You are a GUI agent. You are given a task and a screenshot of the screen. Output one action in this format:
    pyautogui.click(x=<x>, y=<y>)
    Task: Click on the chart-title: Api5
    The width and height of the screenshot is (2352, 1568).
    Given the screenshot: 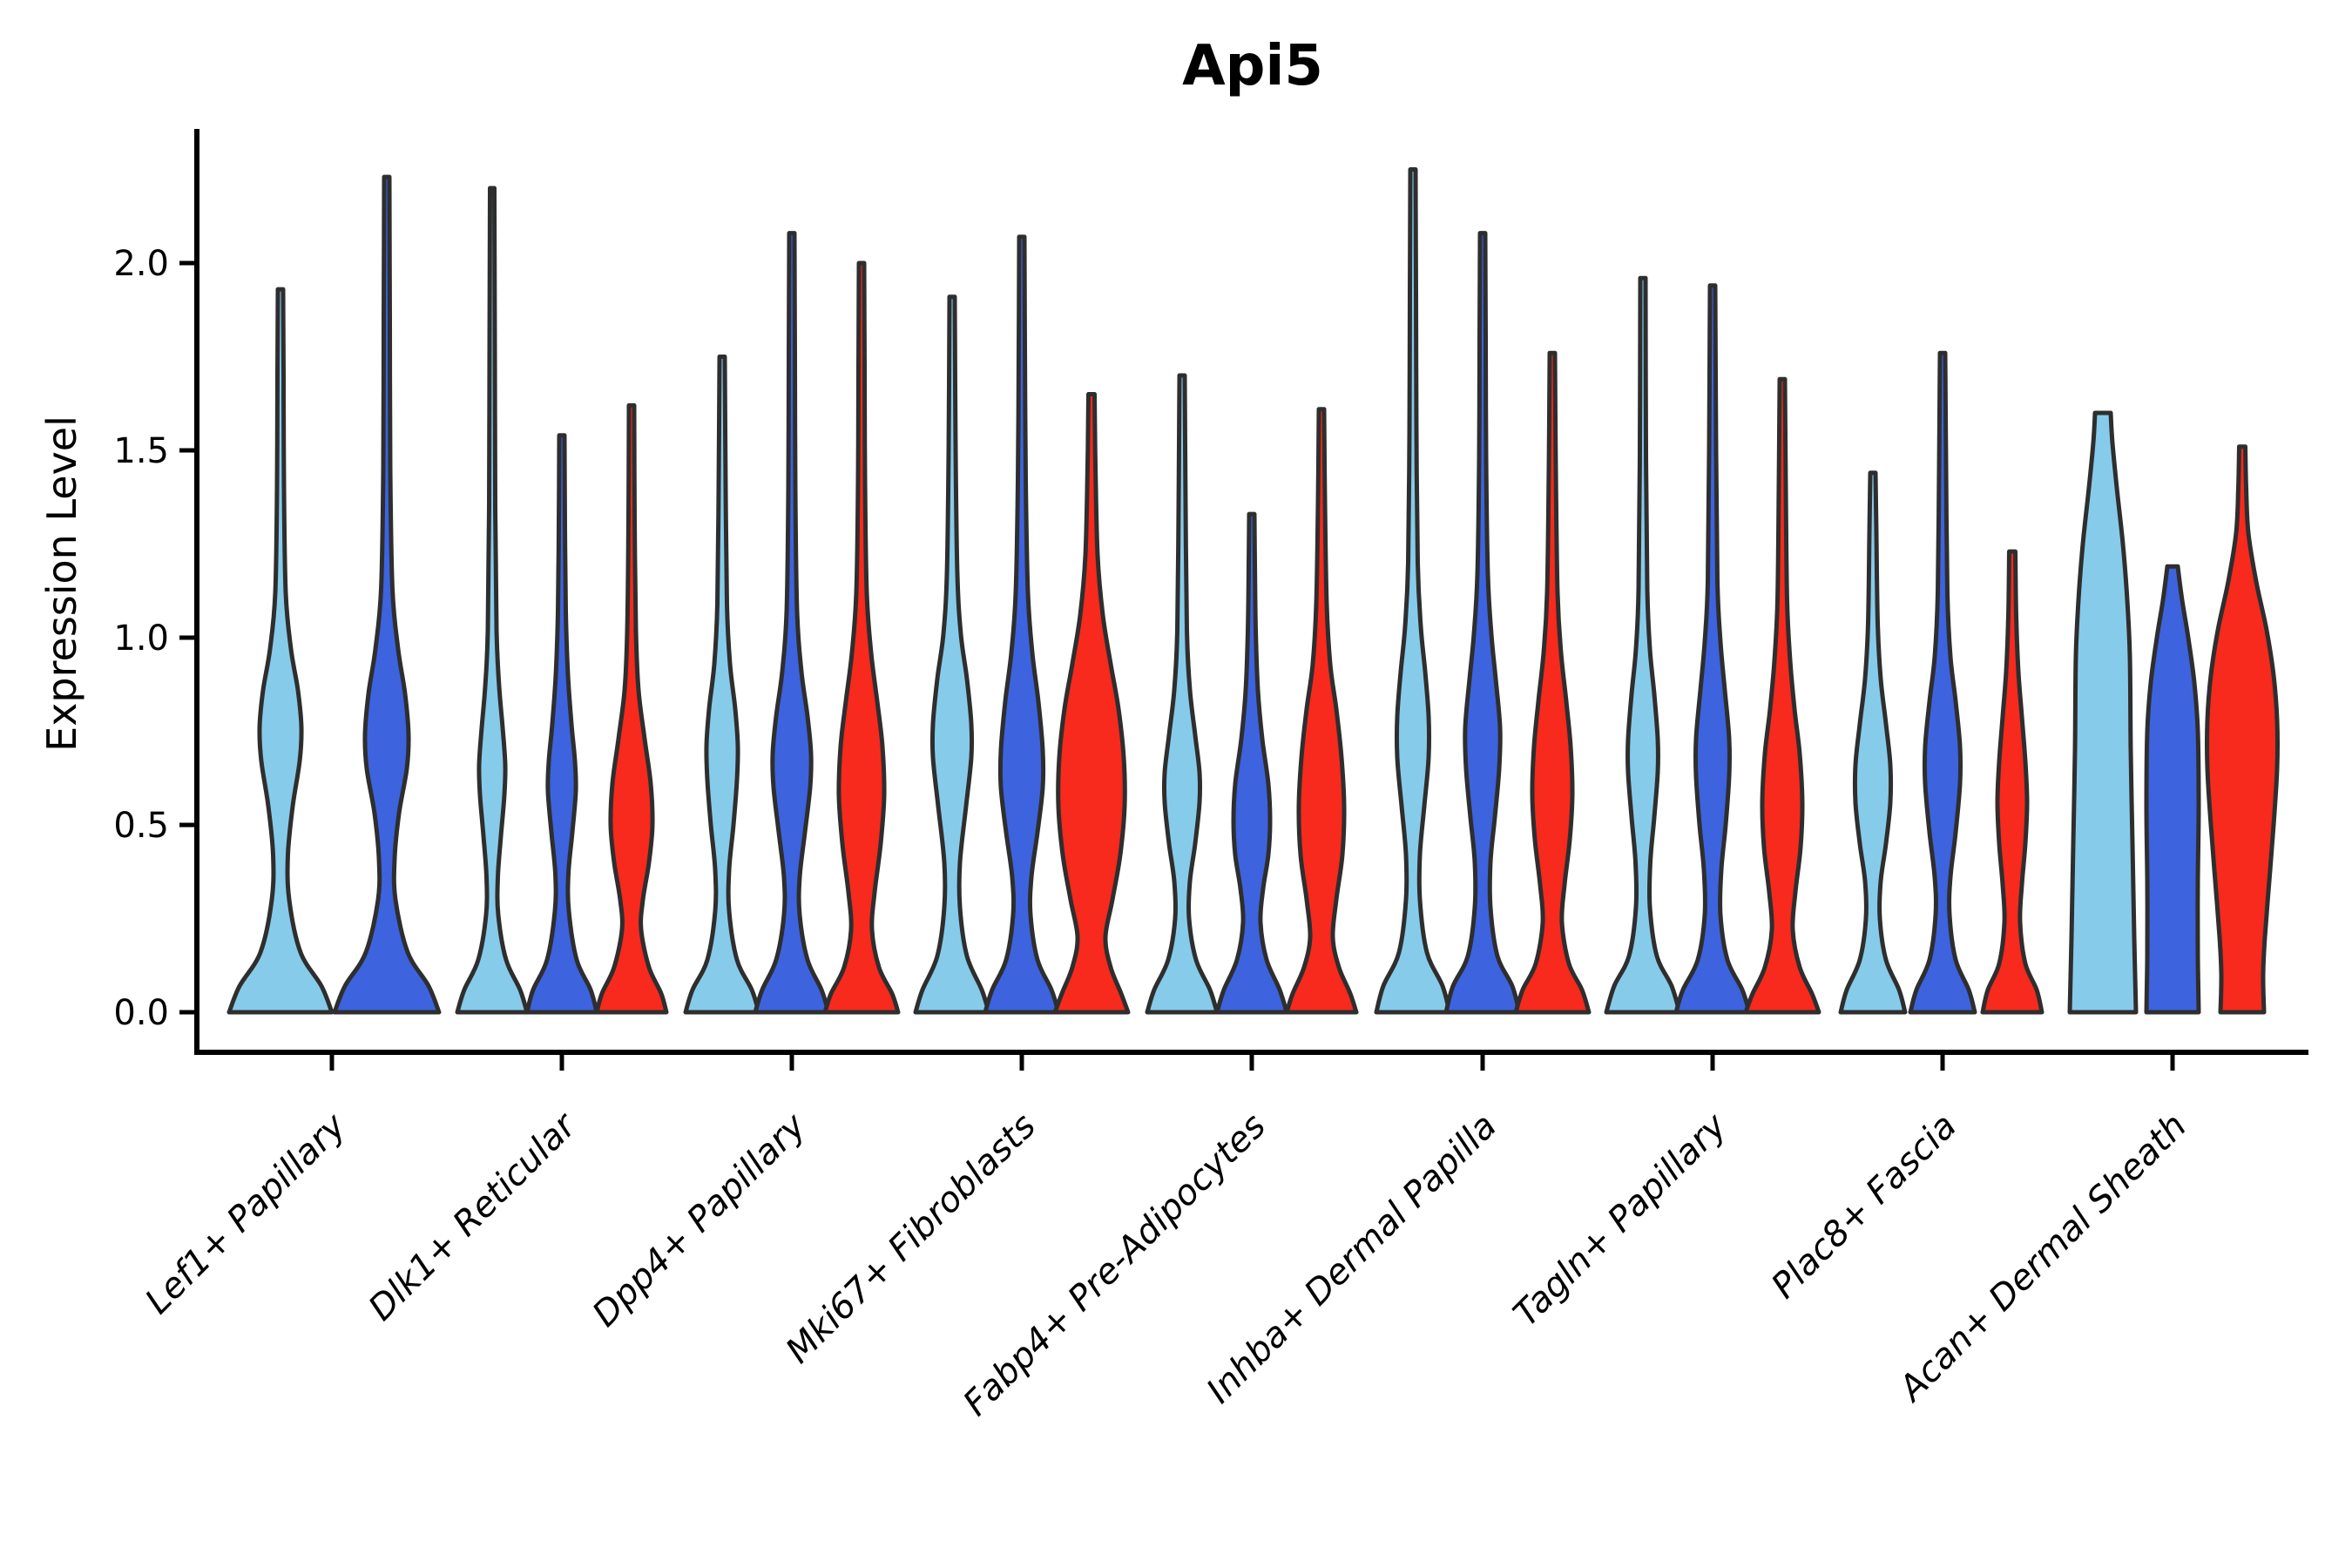 What is the action you would take?
    pyautogui.click(x=1252, y=66)
    